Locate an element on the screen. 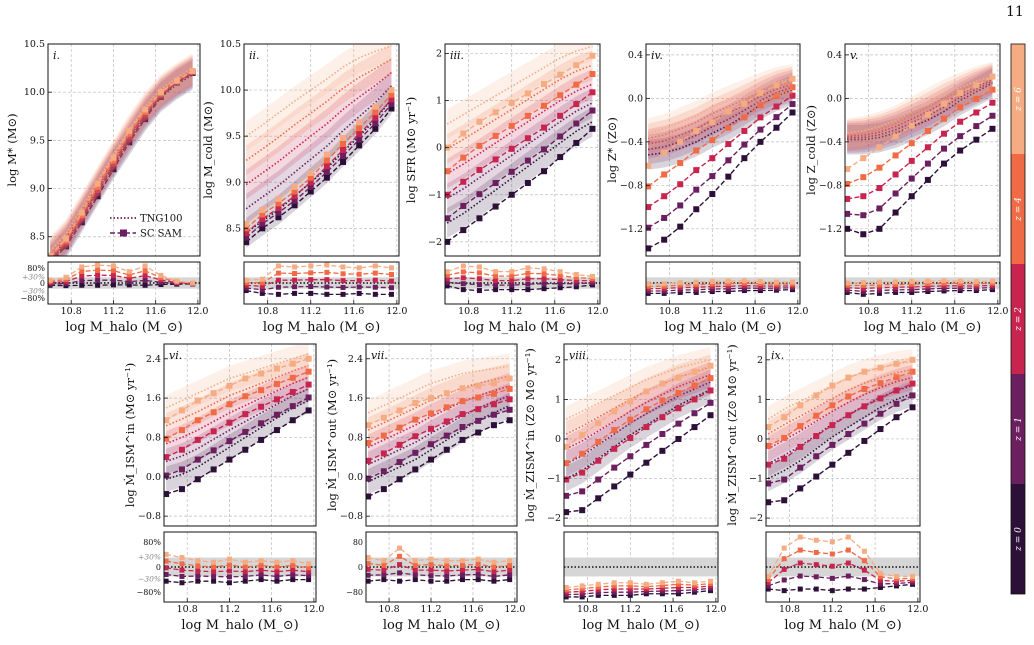 The image size is (1034, 645). x-tick-label: 11.6 is located at coordinates (954, 311).